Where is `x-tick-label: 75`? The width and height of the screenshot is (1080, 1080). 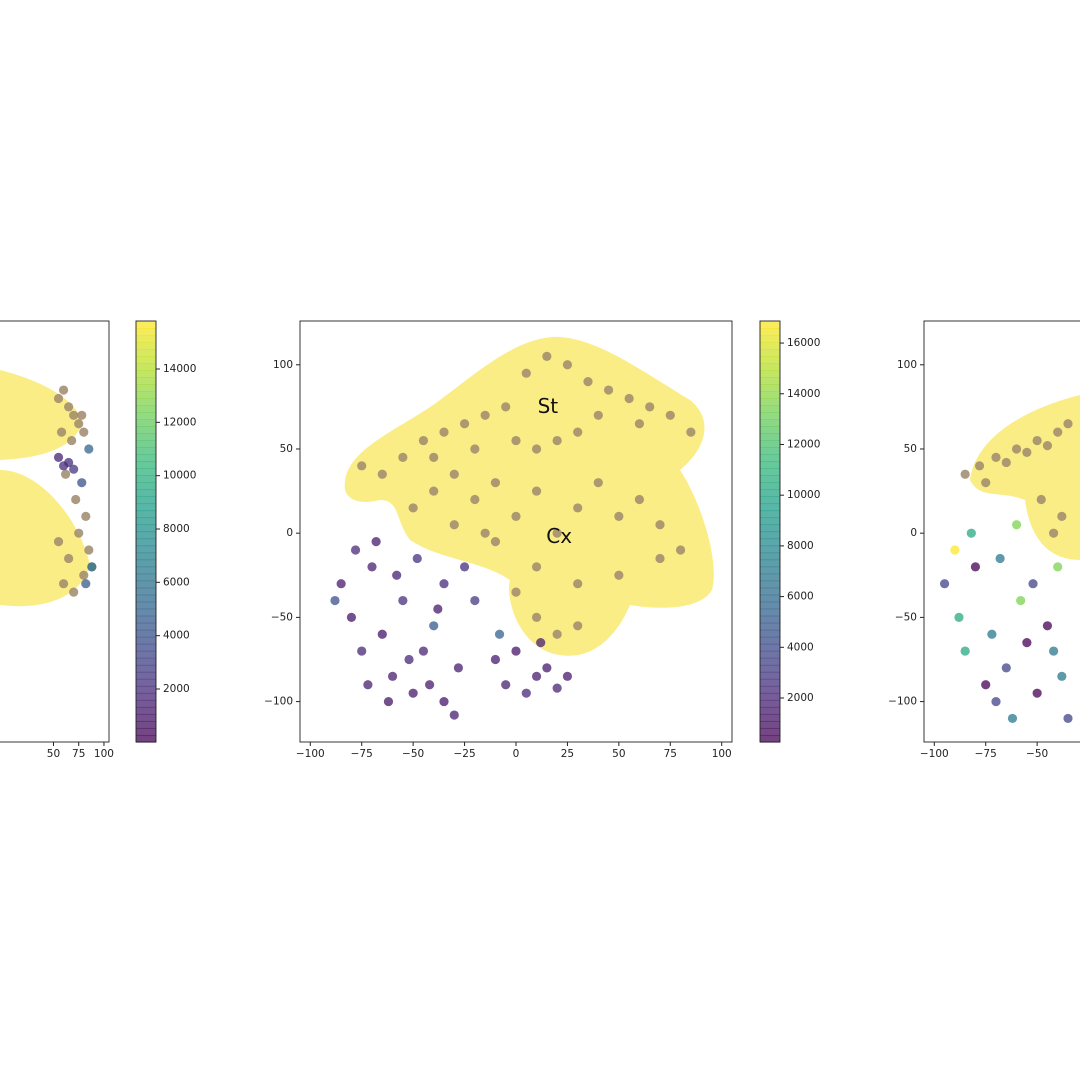 x-tick-label: 75 is located at coordinates (670, 754).